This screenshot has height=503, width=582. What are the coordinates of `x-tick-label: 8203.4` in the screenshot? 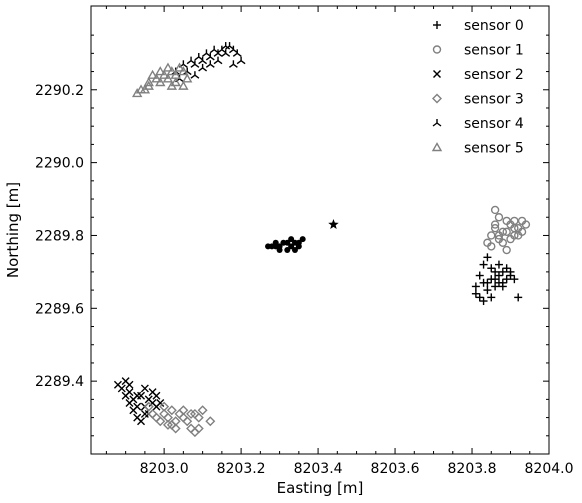 It's located at (318, 469).